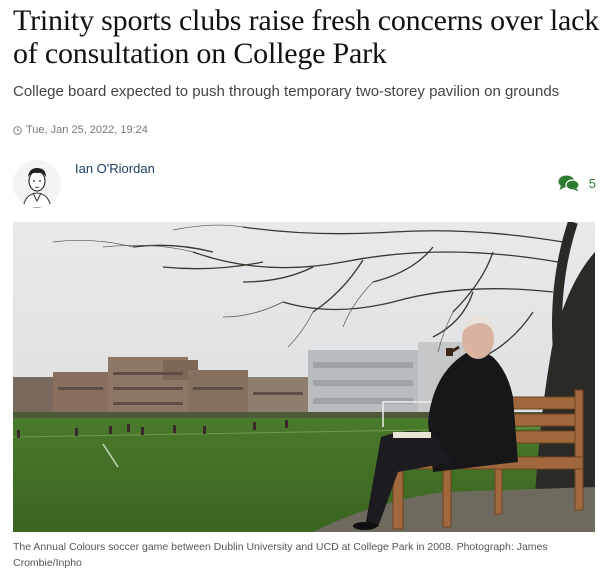 The image size is (608, 571). What do you see at coordinates (17, 130) in the screenshot?
I see `clock-icon` at bounding box center [17, 130].